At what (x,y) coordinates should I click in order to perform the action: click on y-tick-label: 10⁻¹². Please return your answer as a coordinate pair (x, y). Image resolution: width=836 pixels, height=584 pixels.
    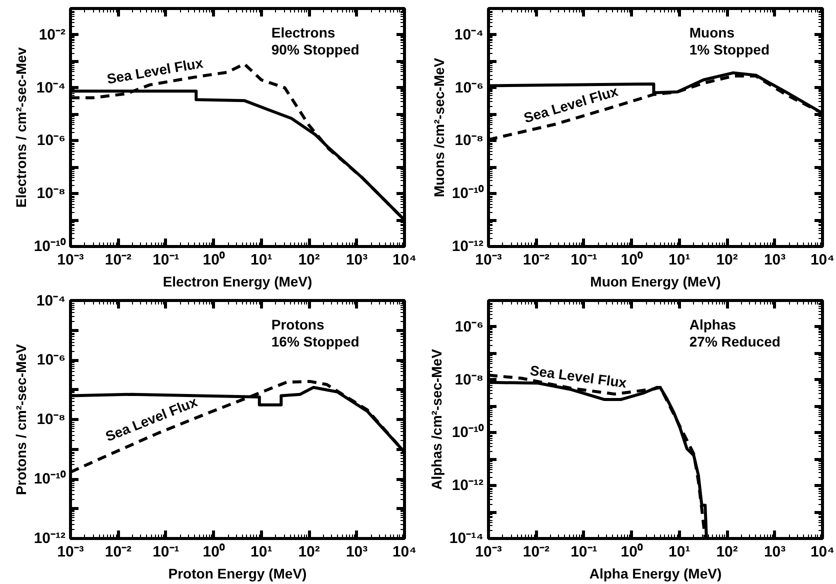
    Looking at the image, I should click on (468, 485).